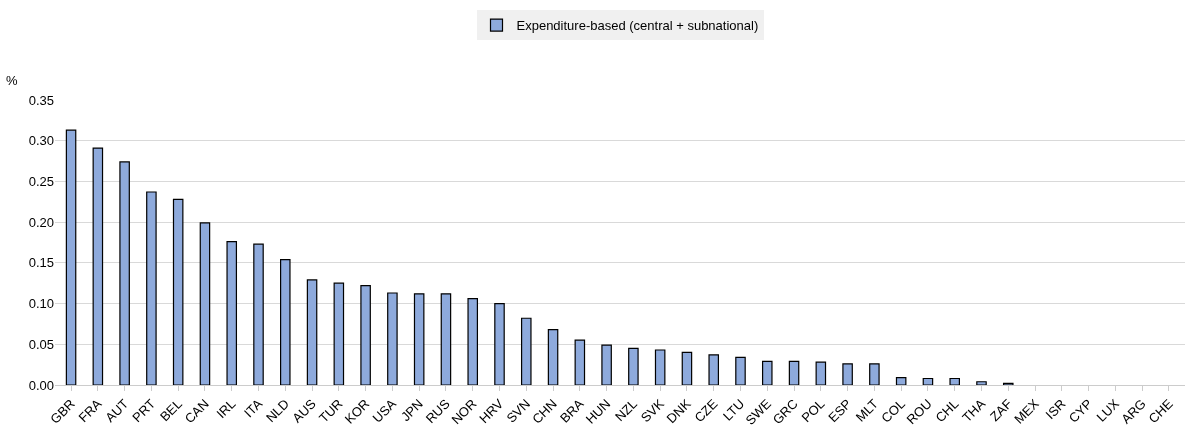 Image resolution: width=1195 pixels, height=438 pixels. Describe the element at coordinates (41, 344) in the screenshot. I see `y-tick-label: 0.05` at that location.